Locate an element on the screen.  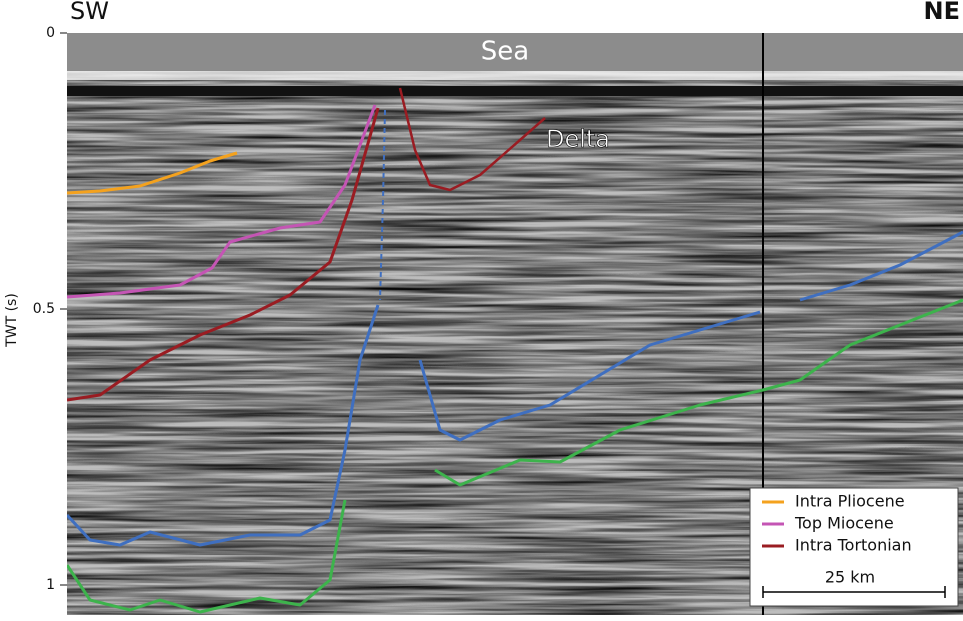
y-tick-label: 0 is located at coordinates (50, 33).